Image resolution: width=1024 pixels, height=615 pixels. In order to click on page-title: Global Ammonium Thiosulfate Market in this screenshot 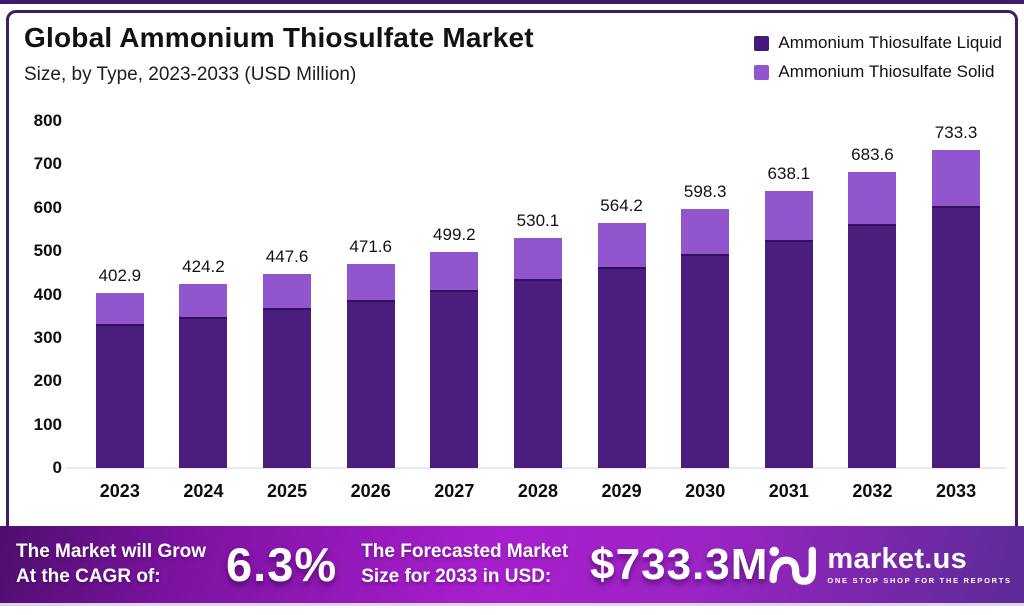, I will do `click(279, 37)`.